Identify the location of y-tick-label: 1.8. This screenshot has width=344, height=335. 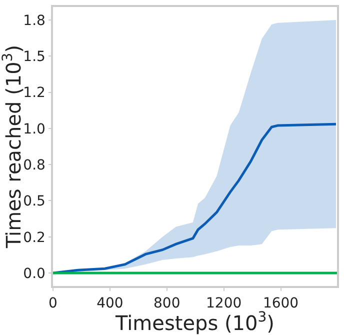
(34, 20).